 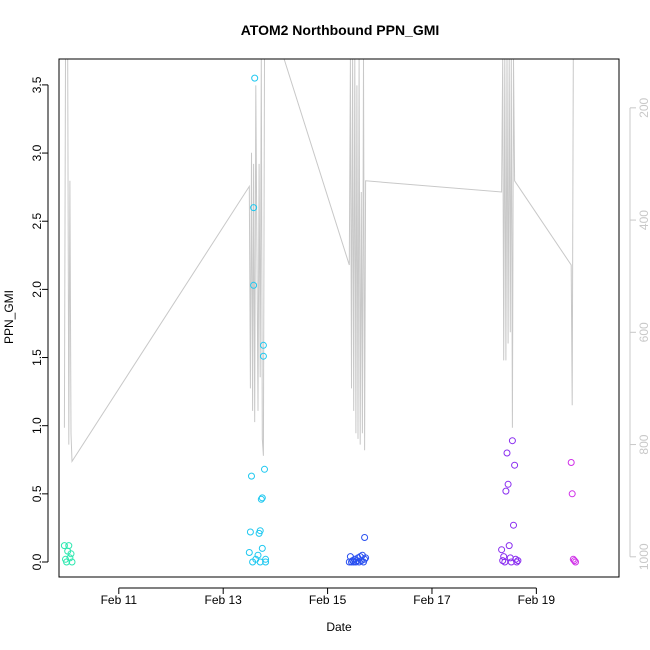 I want to click on y-tick-label: 3.0, so click(x=37, y=152).